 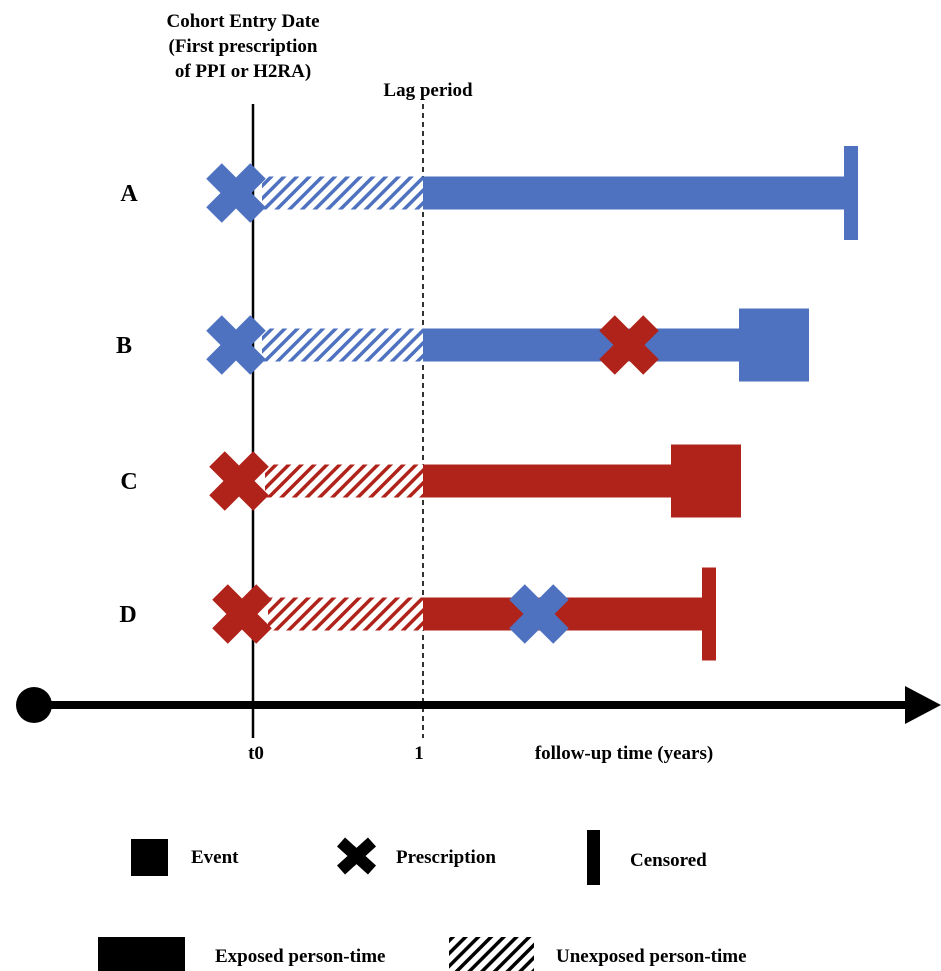 What do you see at coordinates (141, 954) in the screenshot?
I see `exposed-swatch-icon` at bounding box center [141, 954].